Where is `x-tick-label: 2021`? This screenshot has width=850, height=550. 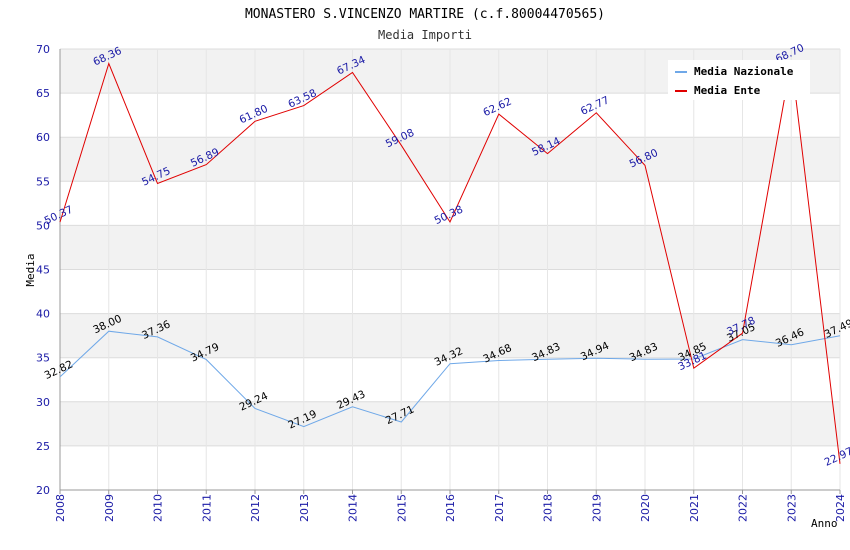
x-tick-label: 2021 is located at coordinates (694, 508).